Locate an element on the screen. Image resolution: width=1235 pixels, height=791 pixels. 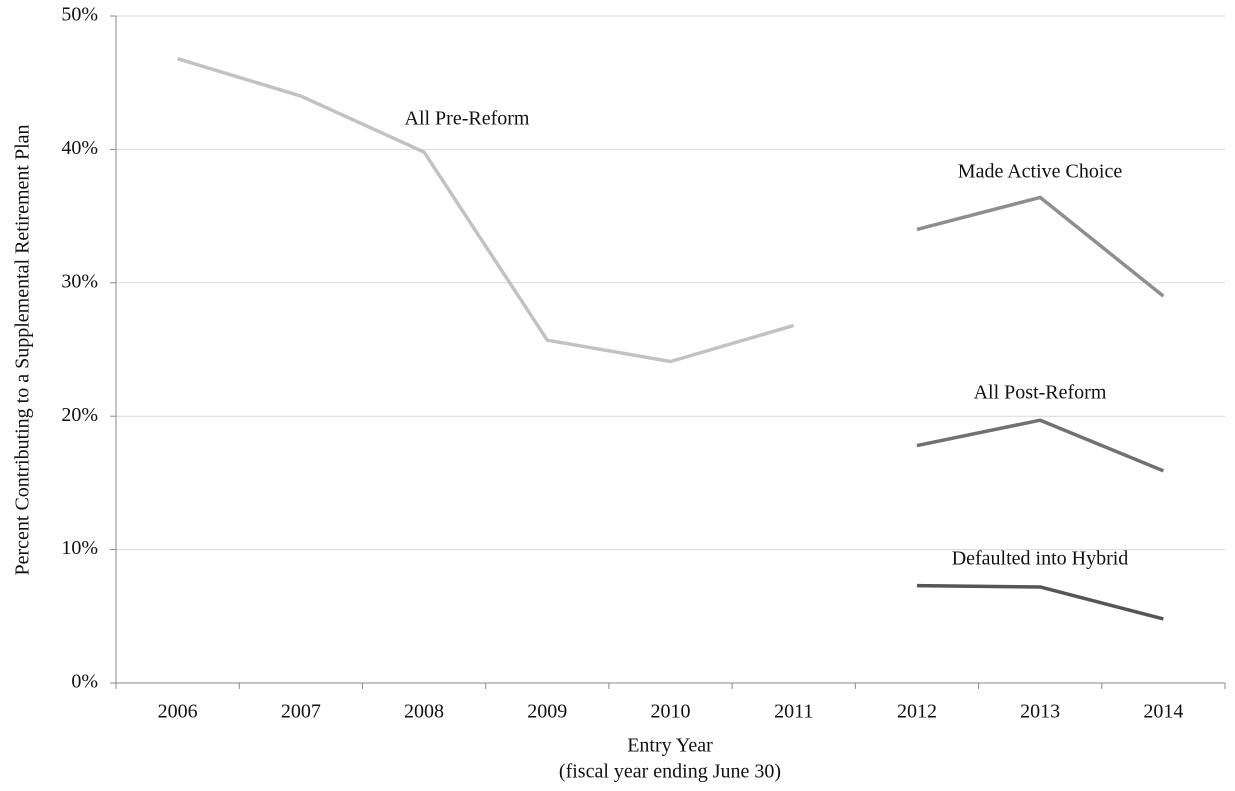
x-tick-label: 2009 is located at coordinates (547, 712).